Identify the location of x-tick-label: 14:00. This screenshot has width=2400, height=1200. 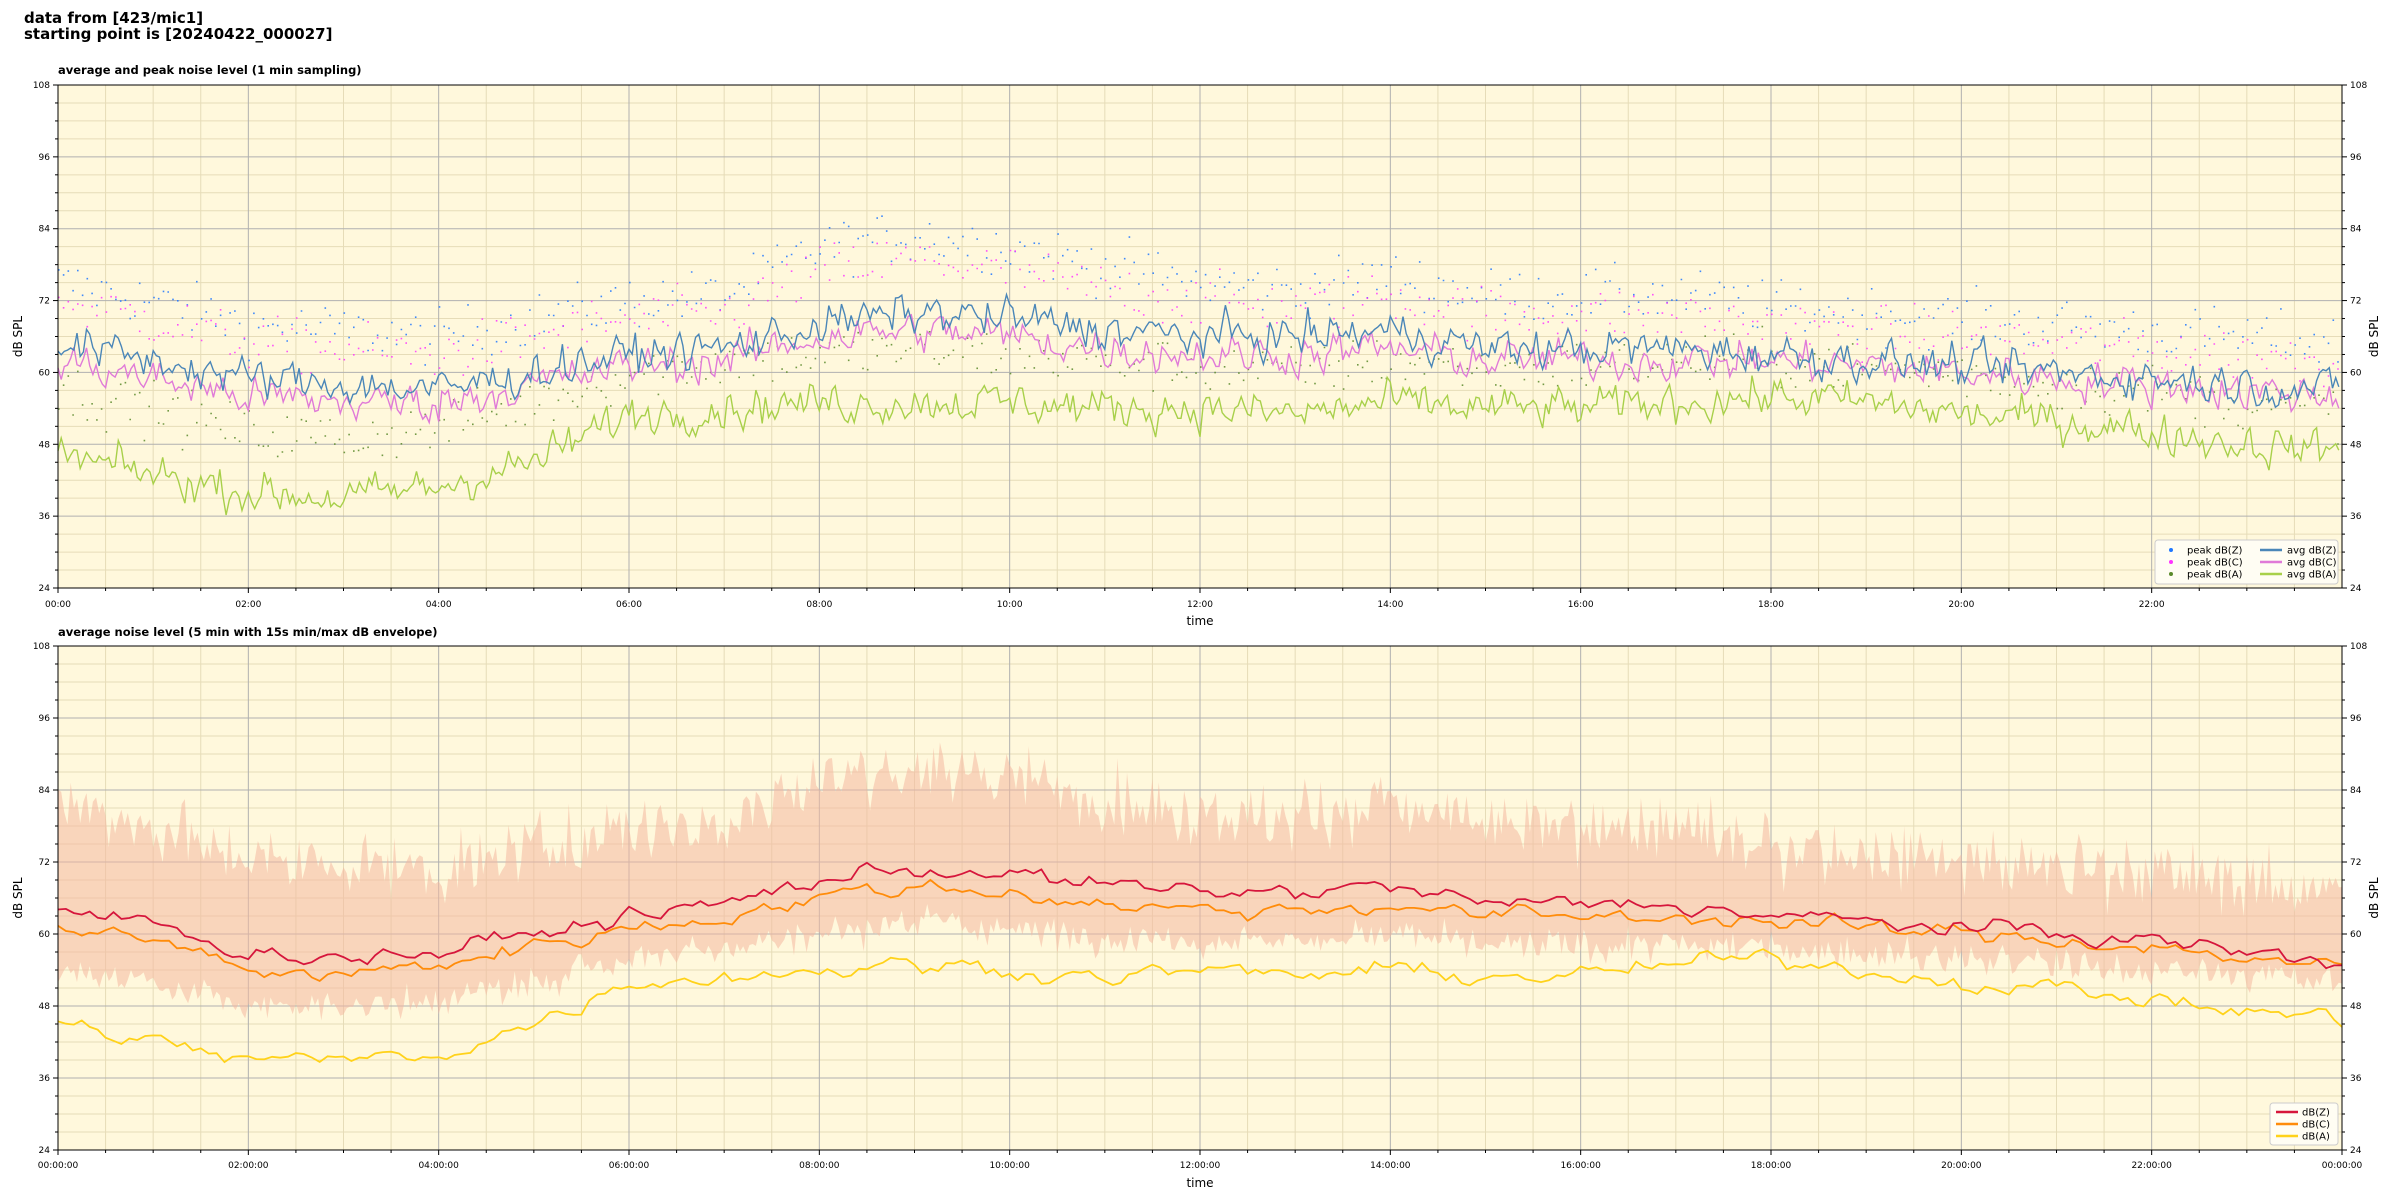
(1390, 605).